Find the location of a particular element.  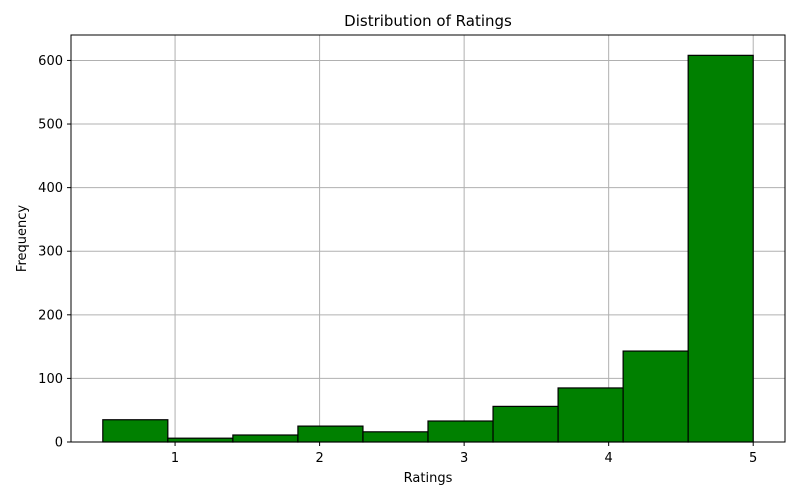

chart-title: Distribution of Ratings is located at coordinates (428, 21).